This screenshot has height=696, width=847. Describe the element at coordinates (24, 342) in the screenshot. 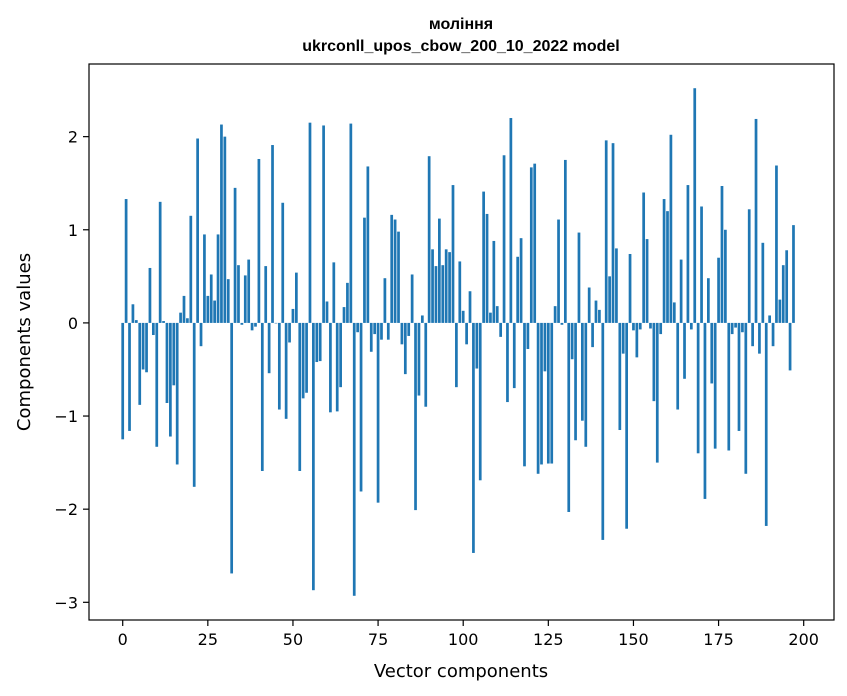

I see `y-axis-label: Components values` at that location.